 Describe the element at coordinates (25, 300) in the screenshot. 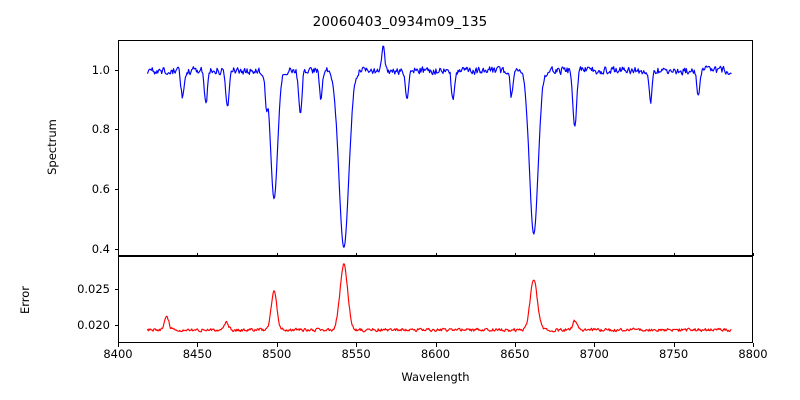

I see `error-y-axis-label: Error` at that location.